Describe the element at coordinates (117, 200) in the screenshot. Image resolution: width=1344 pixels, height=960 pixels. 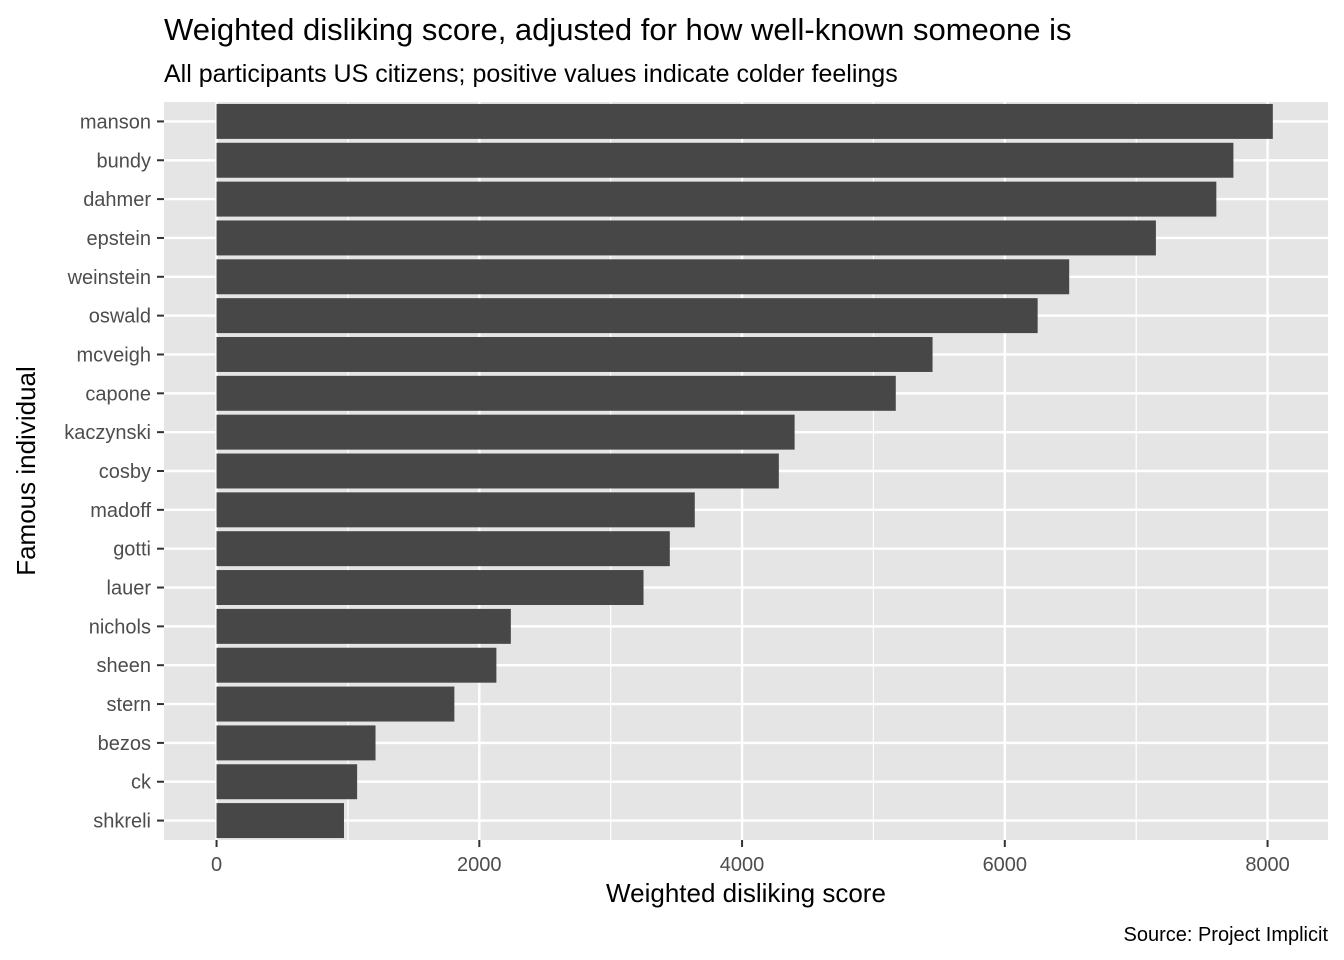
I see `y-tick-label: dahmer` at that location.